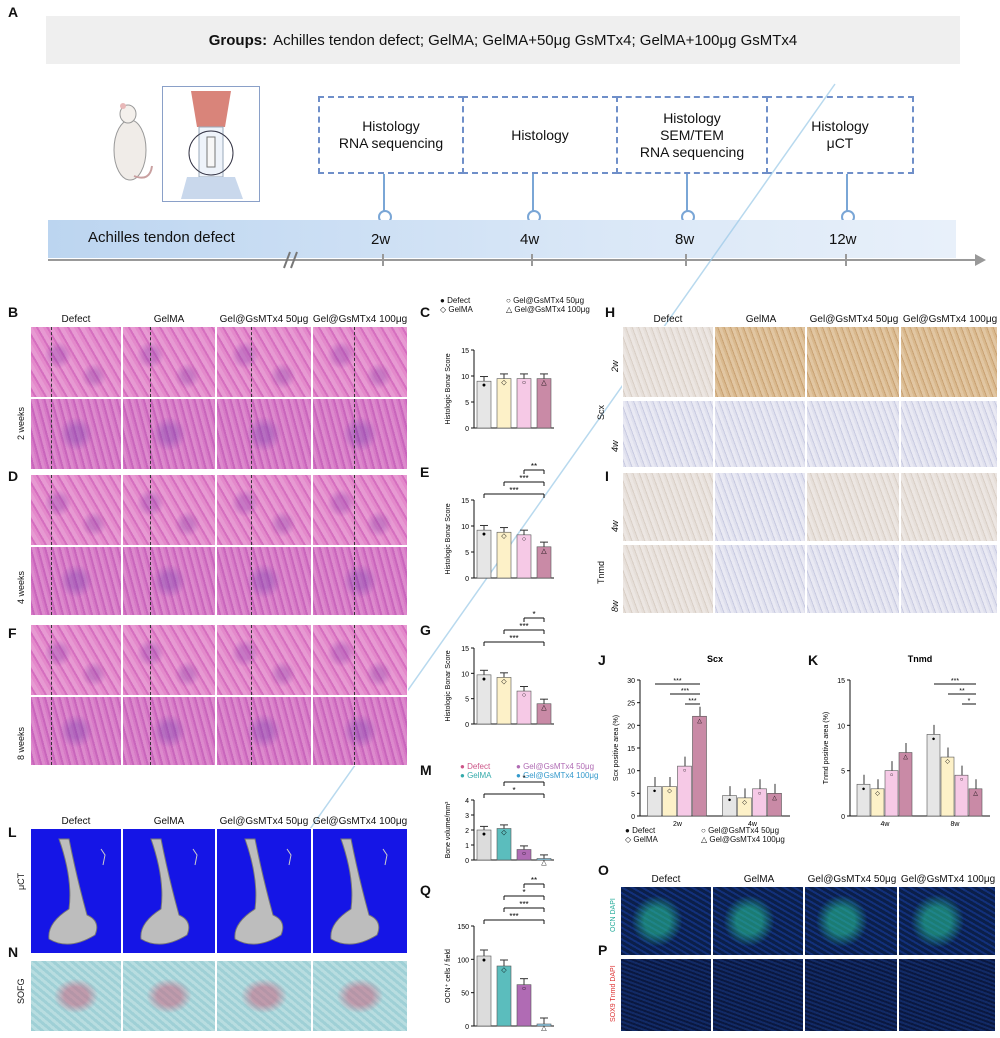 This screenshot has width=1000, height=1038. Describe the element at coordinates (264, 319) in the screenshot. I see `hist-col-g50: Gel@GsMTx4 50μg` at that location.